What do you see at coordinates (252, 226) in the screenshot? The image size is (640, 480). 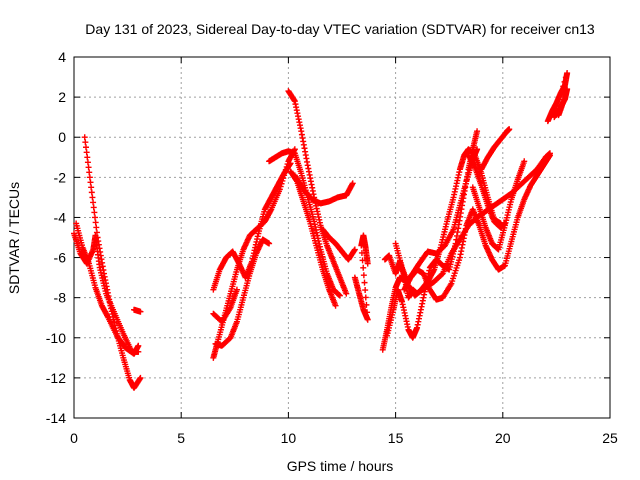 I see `series-track-g` at bounding box center [252, 226].